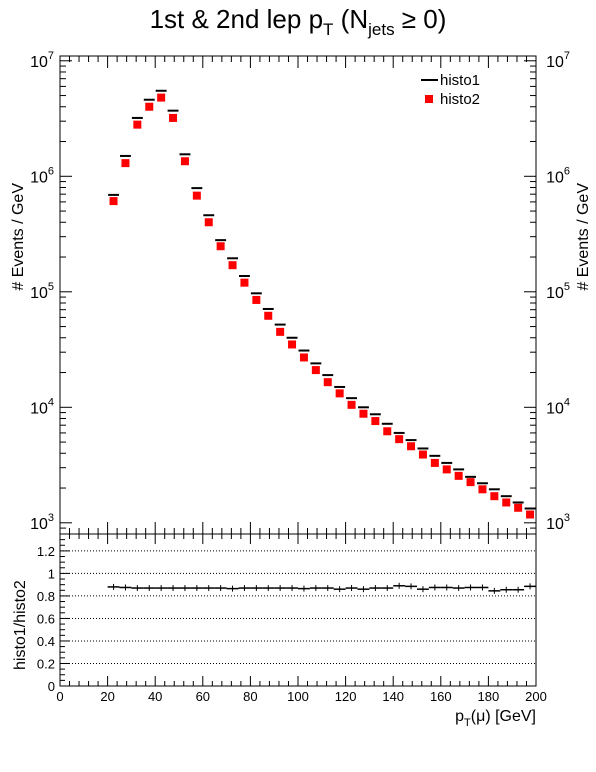  I want to click on x-tick-label: 100, so click(298, 696).